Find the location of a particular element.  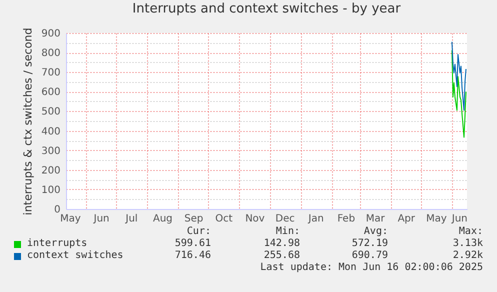

x-tick-label: Aug is located at coordinates (162, 219).